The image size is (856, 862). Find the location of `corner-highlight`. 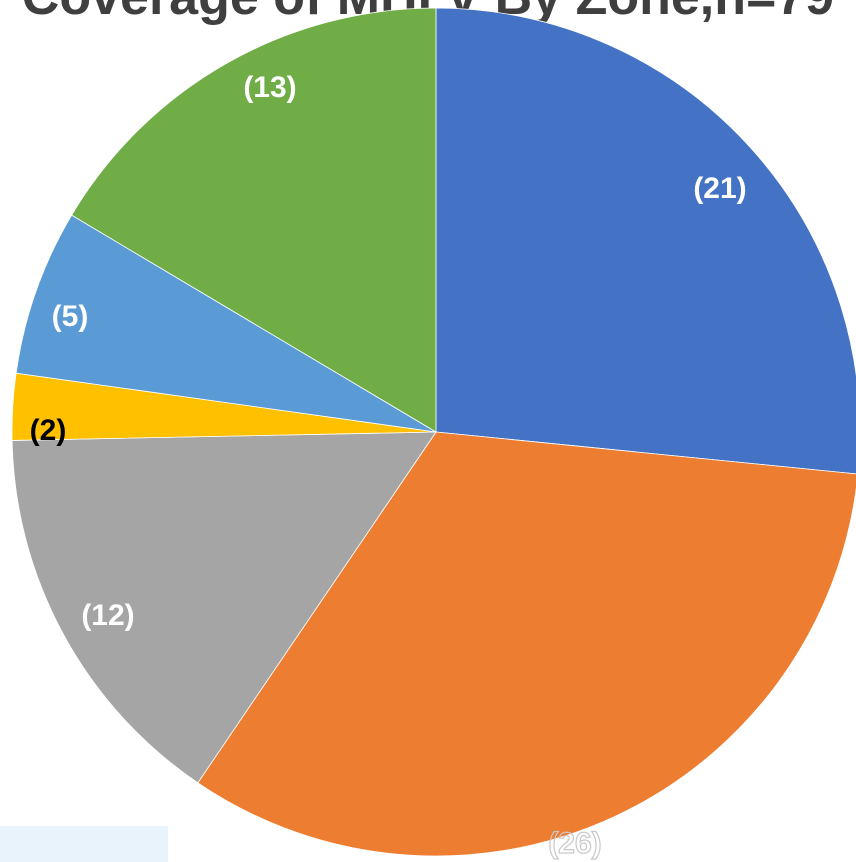

corner-highlight is located at coordinates (84, 844).